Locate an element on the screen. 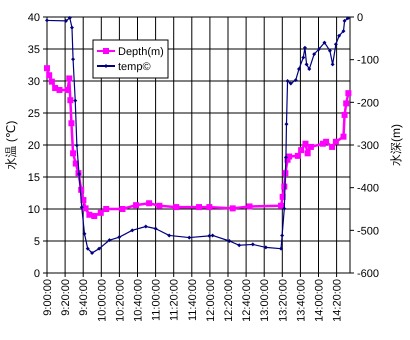  y-tick-label: 15 is located at coordinates (34, 178).